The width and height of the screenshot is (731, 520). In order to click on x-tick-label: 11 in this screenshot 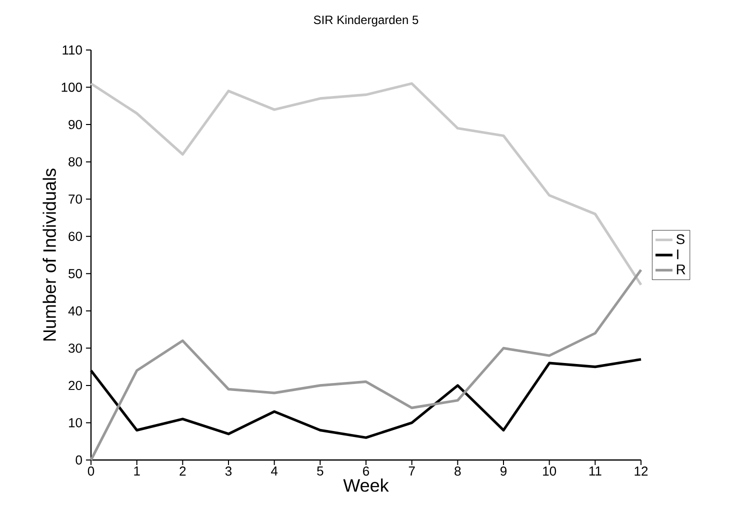, I will do `click(595, 471)`.